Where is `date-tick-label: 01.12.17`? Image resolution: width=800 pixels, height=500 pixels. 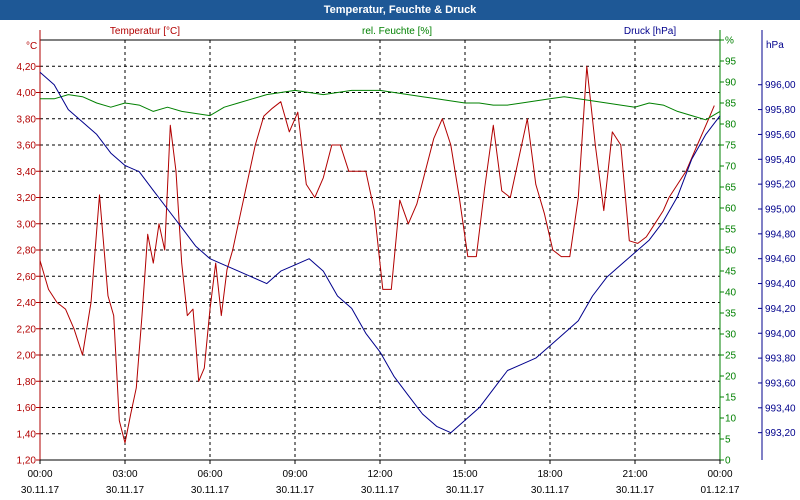 date-tick-label: 01.12.17 is located at coordinates (720, 490).